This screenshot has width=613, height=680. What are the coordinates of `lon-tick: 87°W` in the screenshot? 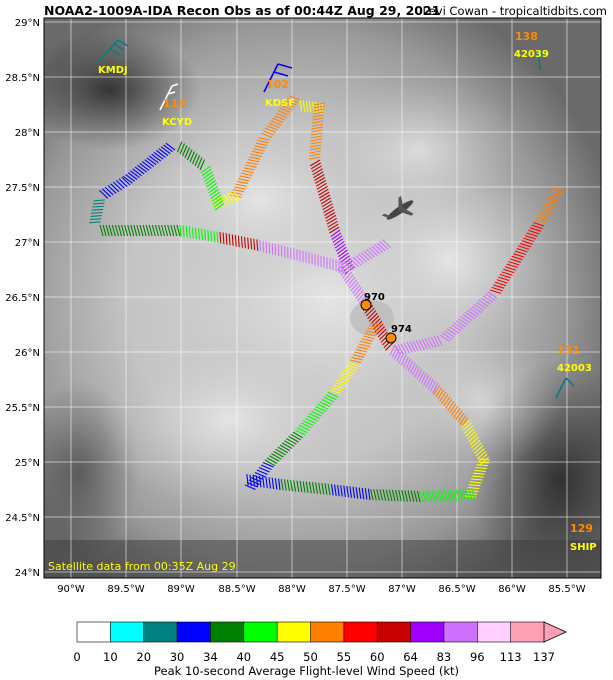 It's located at (402, 589).